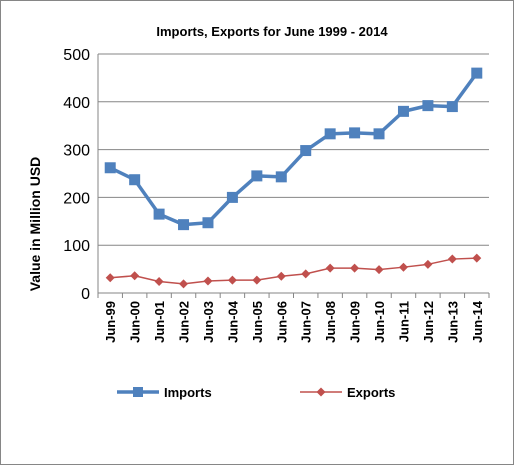  What do you see at coordinates (272, 31) in the screenshot?
I see `chart-title: Imports, Exports for June 1999 - 2014` at bounding box center [272, 31].